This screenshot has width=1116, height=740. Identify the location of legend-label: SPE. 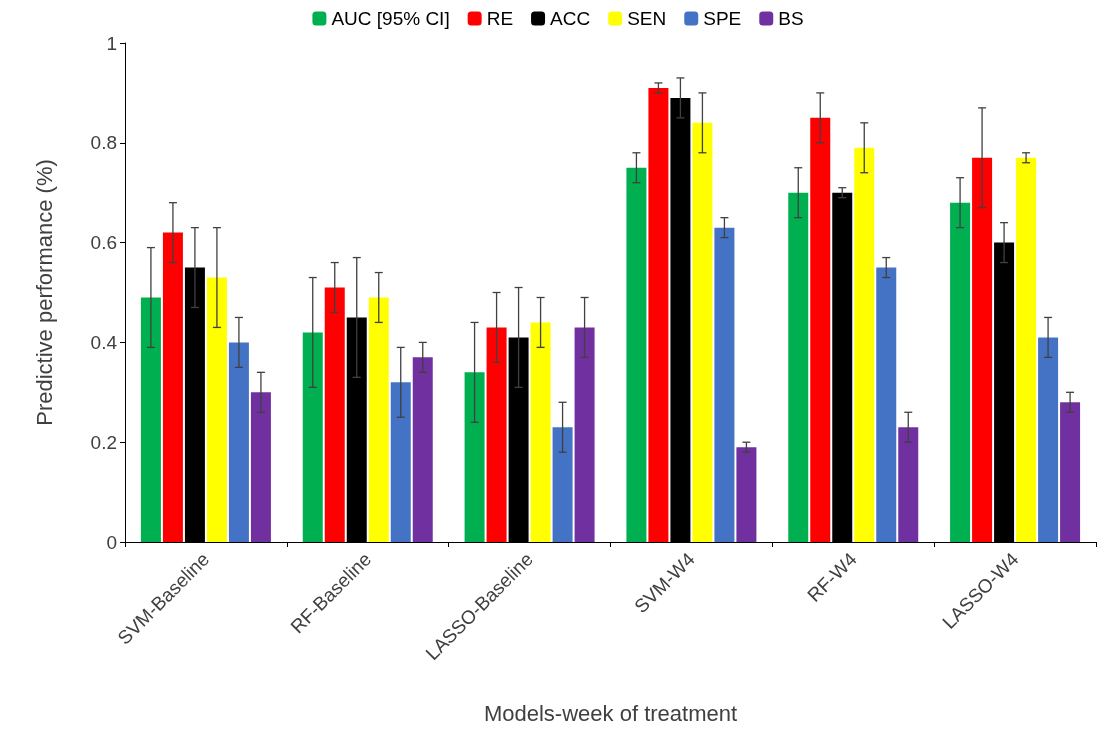
(722, 18).